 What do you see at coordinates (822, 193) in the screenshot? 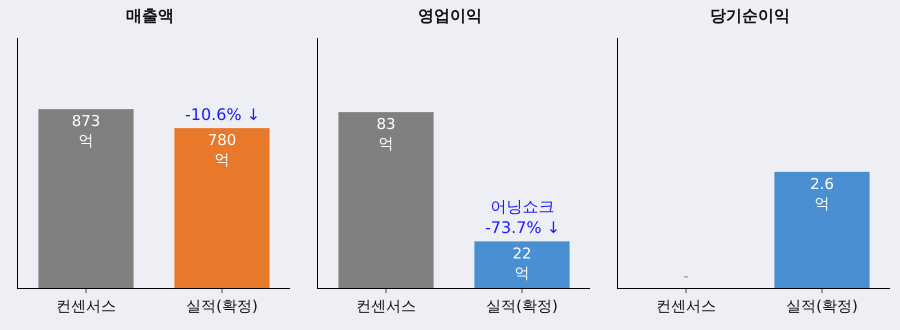
I see `data-label: 2.6 억` at bounding box center [822, 193].